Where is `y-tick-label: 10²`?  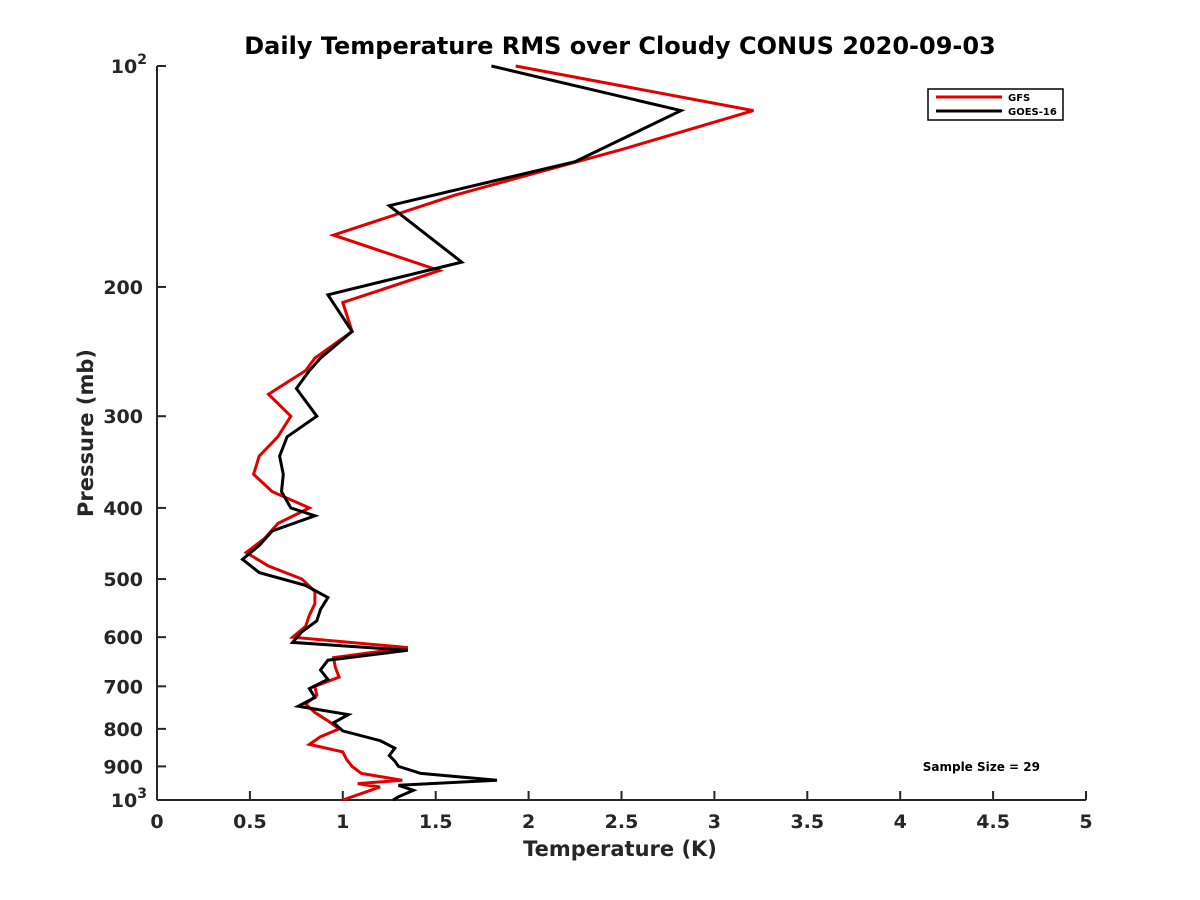
y-tick-label: 10² is located at coordinates (129, 65).